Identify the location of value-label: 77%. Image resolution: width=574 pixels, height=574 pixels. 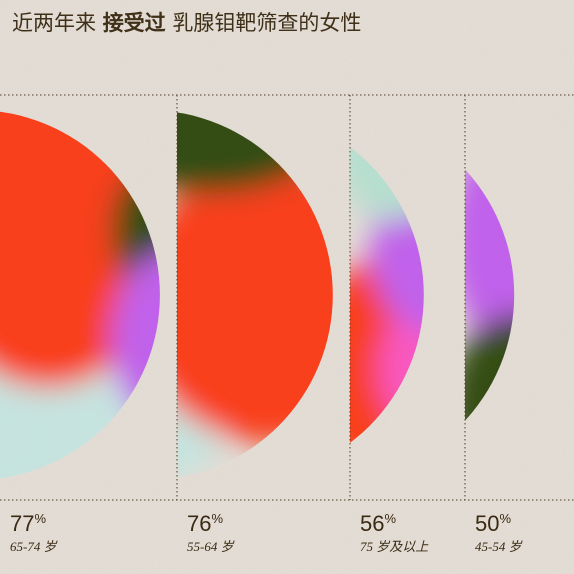
(28, 523).